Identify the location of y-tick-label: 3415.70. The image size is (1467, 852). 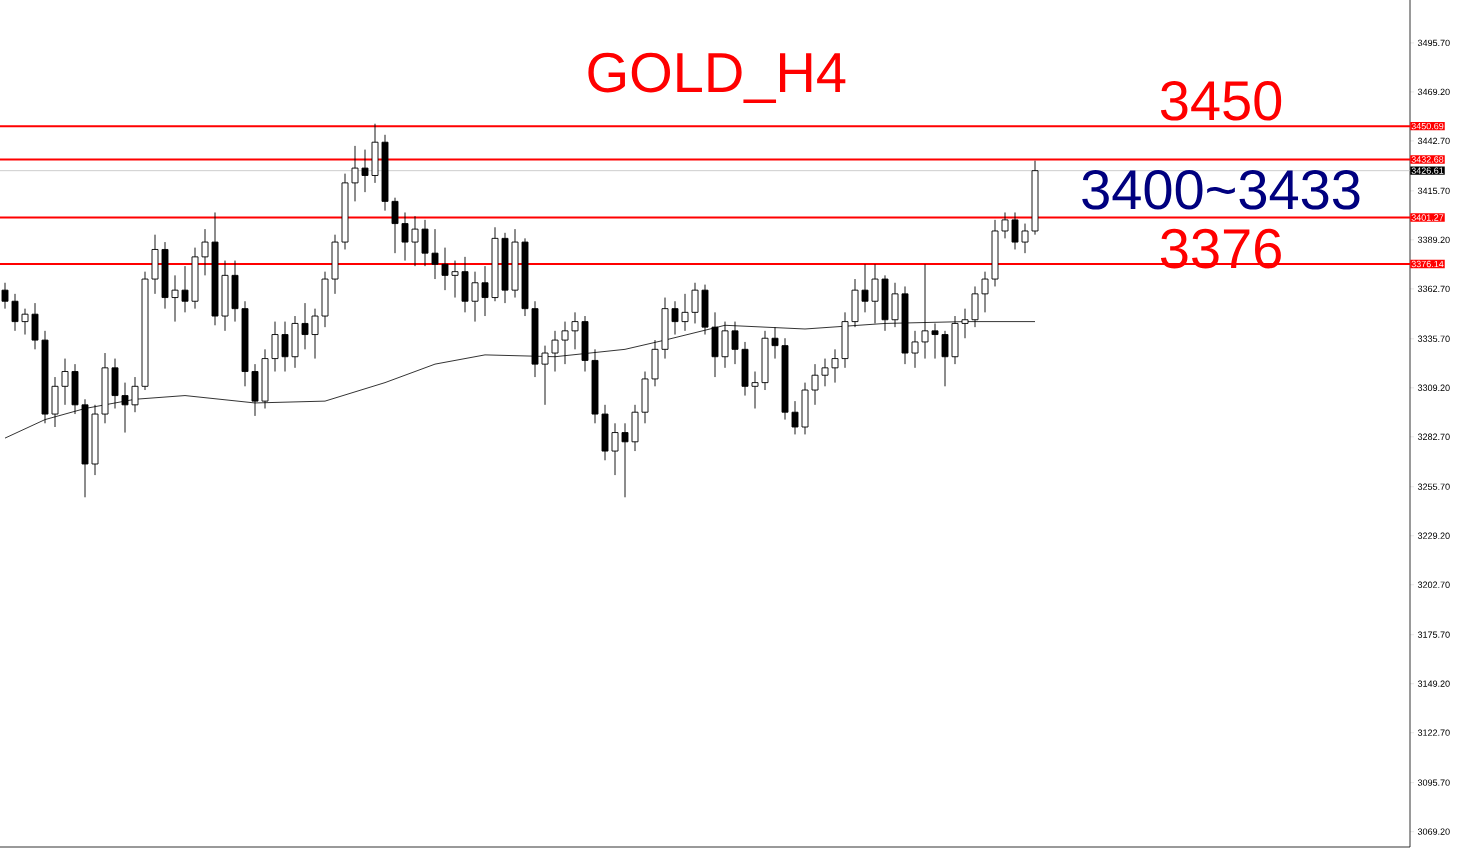
(1433, 191).